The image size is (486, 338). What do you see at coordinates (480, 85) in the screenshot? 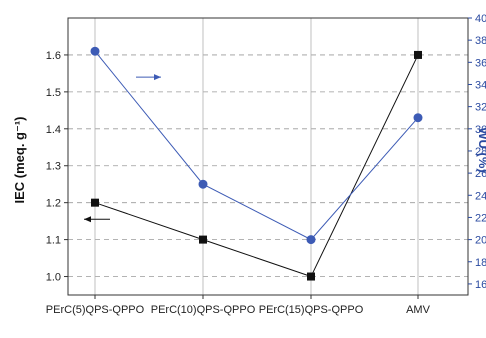
I see `y-tick-right-label: 34` at bounding box center [480, 85].